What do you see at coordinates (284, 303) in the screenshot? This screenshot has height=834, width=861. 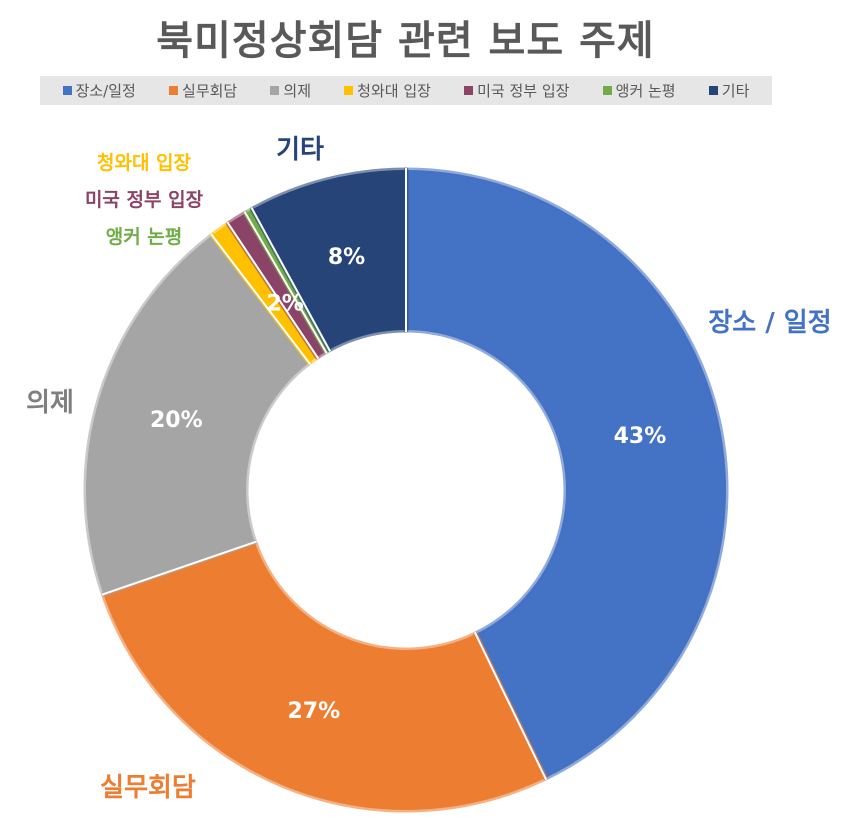 I see `small-slices-value-label: 2%` at bounding box center [284, 303].